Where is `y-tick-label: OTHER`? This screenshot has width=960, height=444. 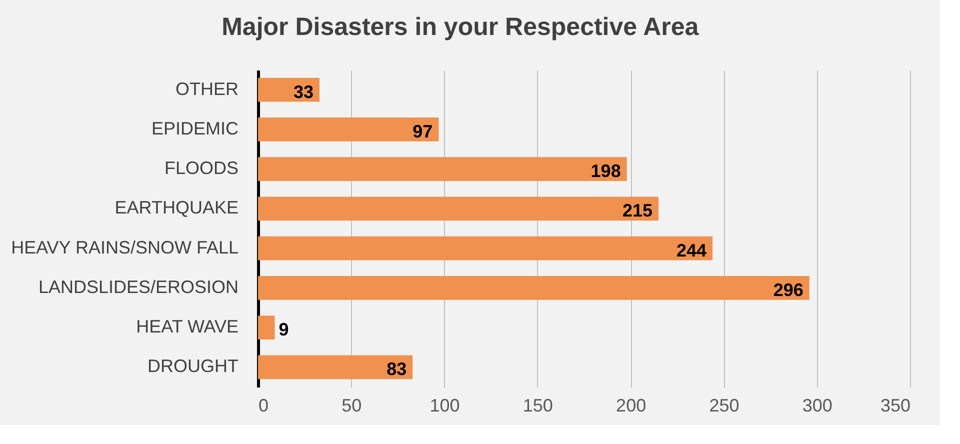
y-tick-label: OTHER is located at coordinates (207, 88).